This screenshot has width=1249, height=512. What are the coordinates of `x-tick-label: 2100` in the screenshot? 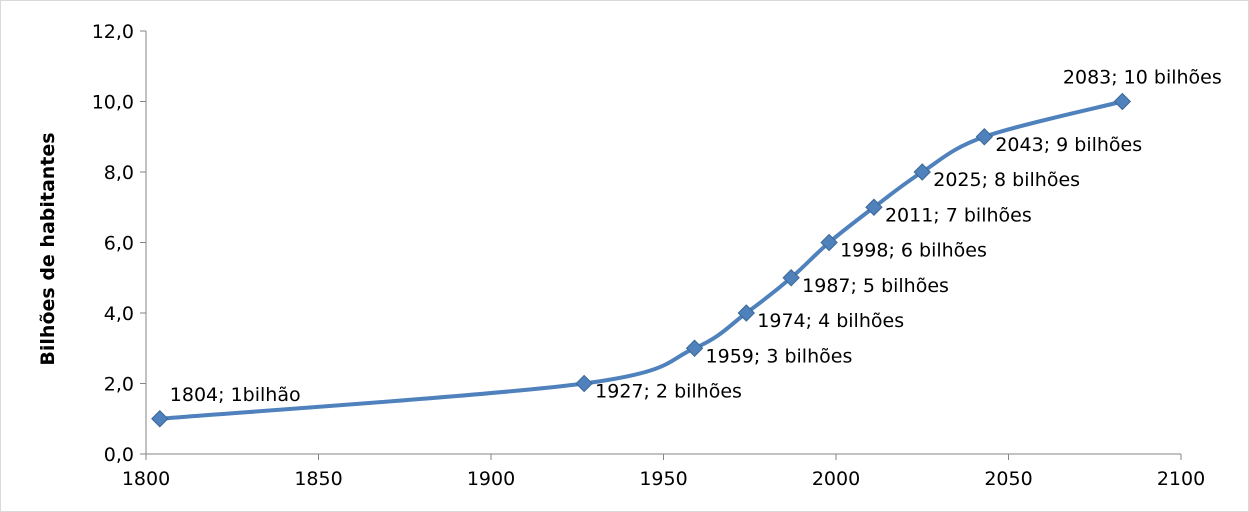 It's located at (1181, 479).